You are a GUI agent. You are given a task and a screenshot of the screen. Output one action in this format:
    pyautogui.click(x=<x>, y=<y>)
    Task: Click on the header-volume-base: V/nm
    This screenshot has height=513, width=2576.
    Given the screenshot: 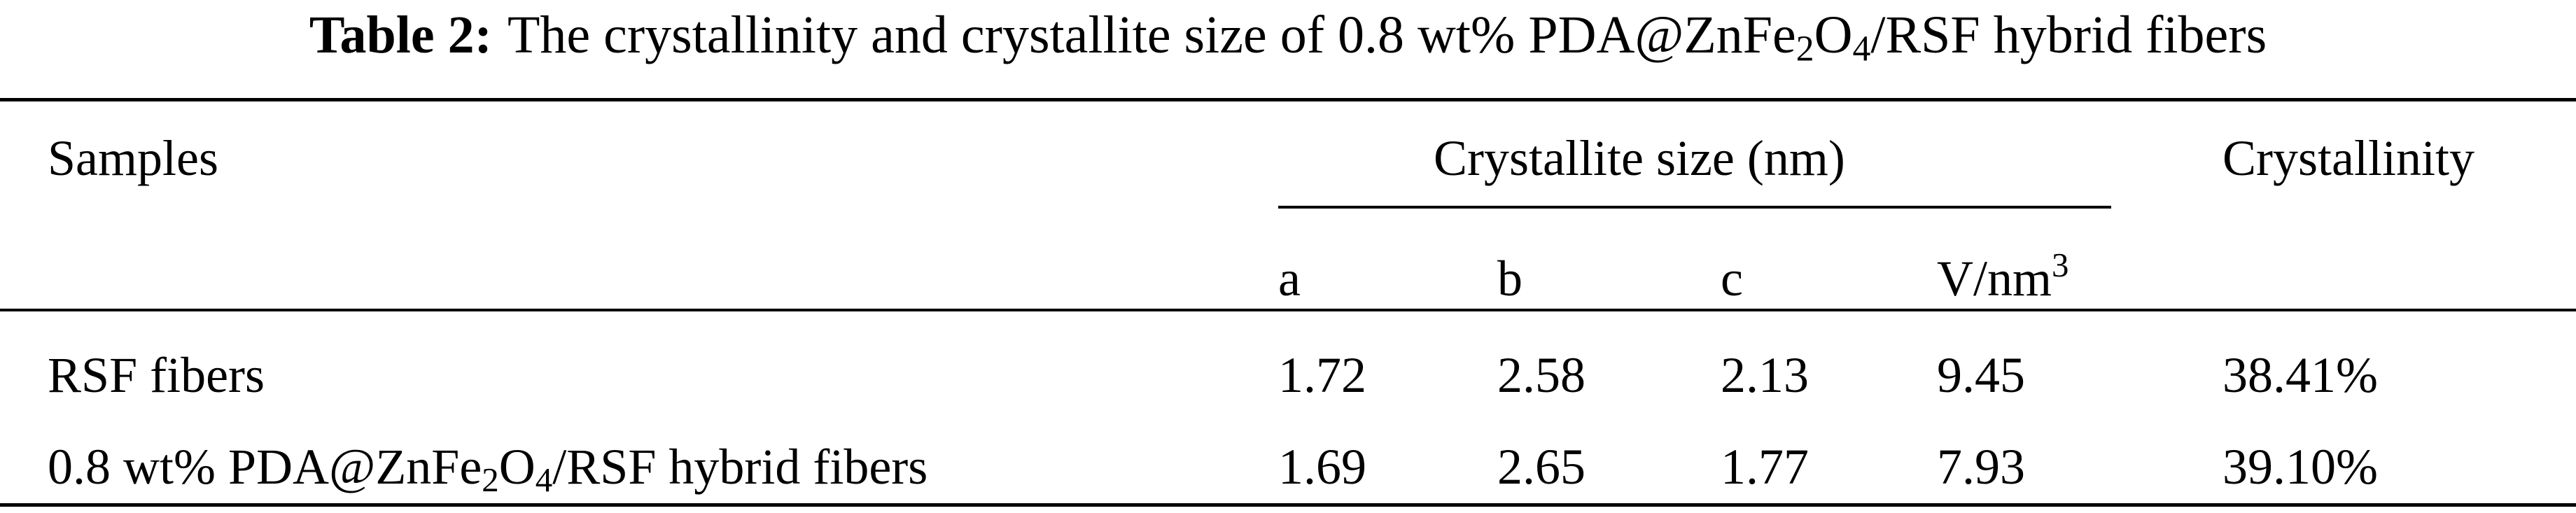 What is the action you would take?
    pyautogui.click(x=1994, y=279)
    